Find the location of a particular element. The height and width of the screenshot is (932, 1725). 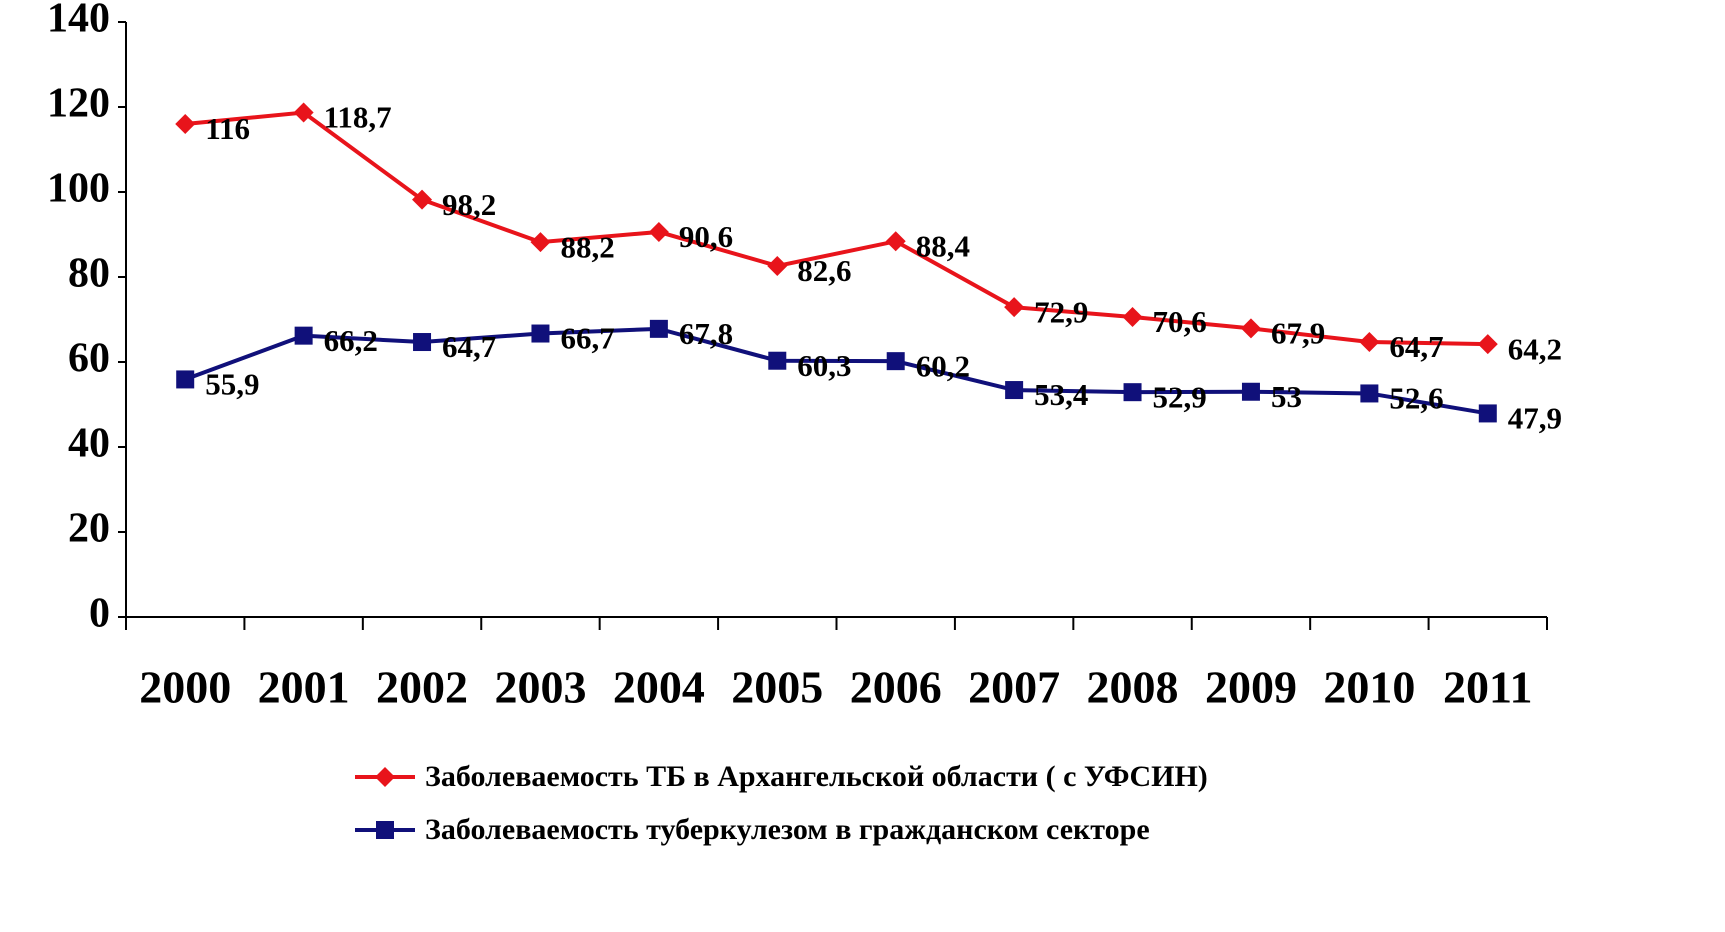

y-tick-label: 120 is located at coordinates (78, 104).